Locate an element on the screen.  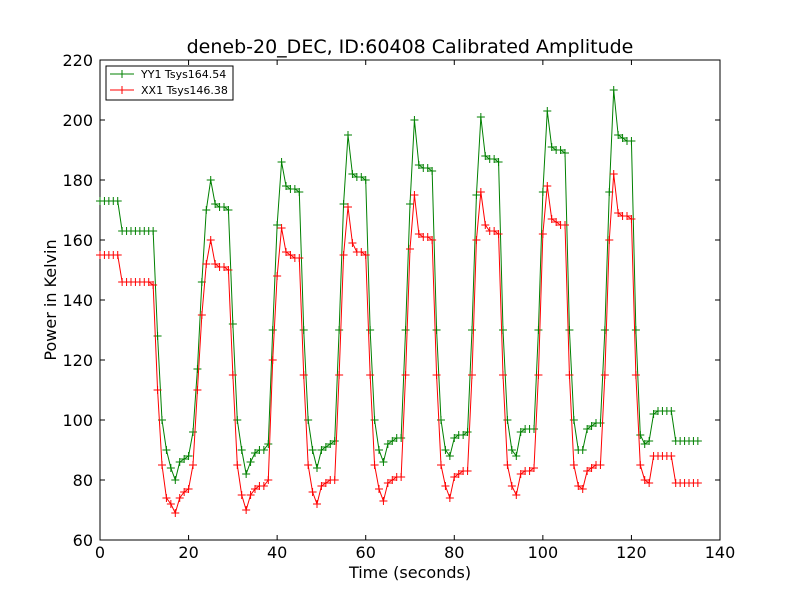
y-axis-label: Power in Kelvin is located at coordinates (50, 299).